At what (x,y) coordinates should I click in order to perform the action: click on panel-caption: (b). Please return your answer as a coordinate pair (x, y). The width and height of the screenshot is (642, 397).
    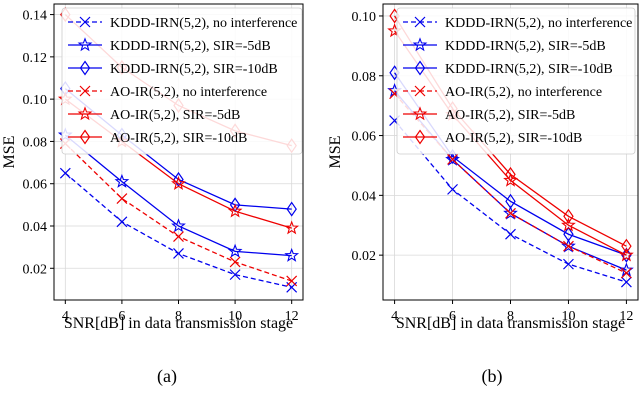
    Looking at the image, I should click on (492, 376).